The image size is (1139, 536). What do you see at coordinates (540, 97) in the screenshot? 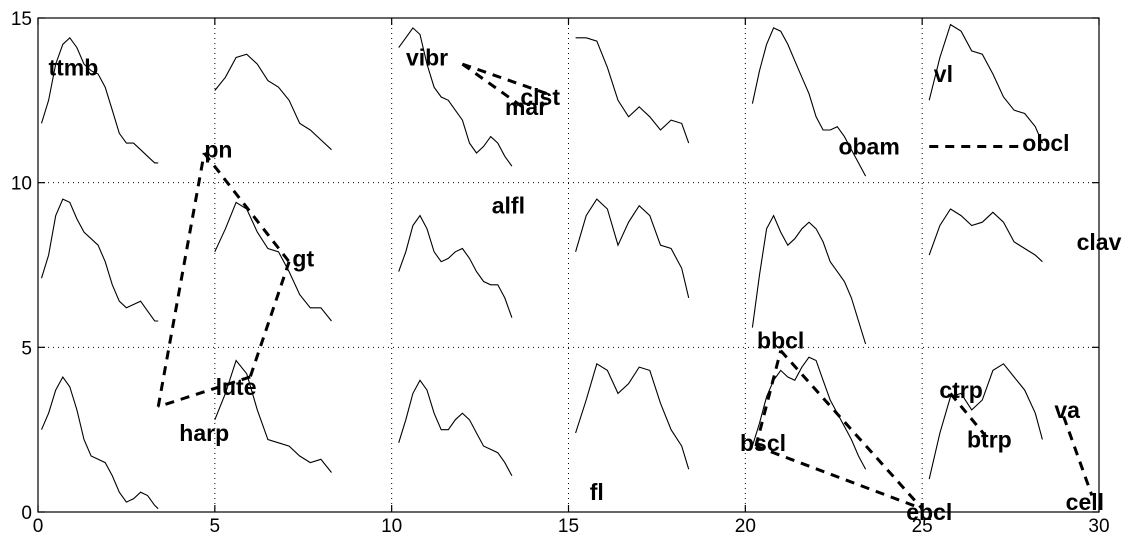
I see `label-clst: clst` at bounding box center [540, 97].